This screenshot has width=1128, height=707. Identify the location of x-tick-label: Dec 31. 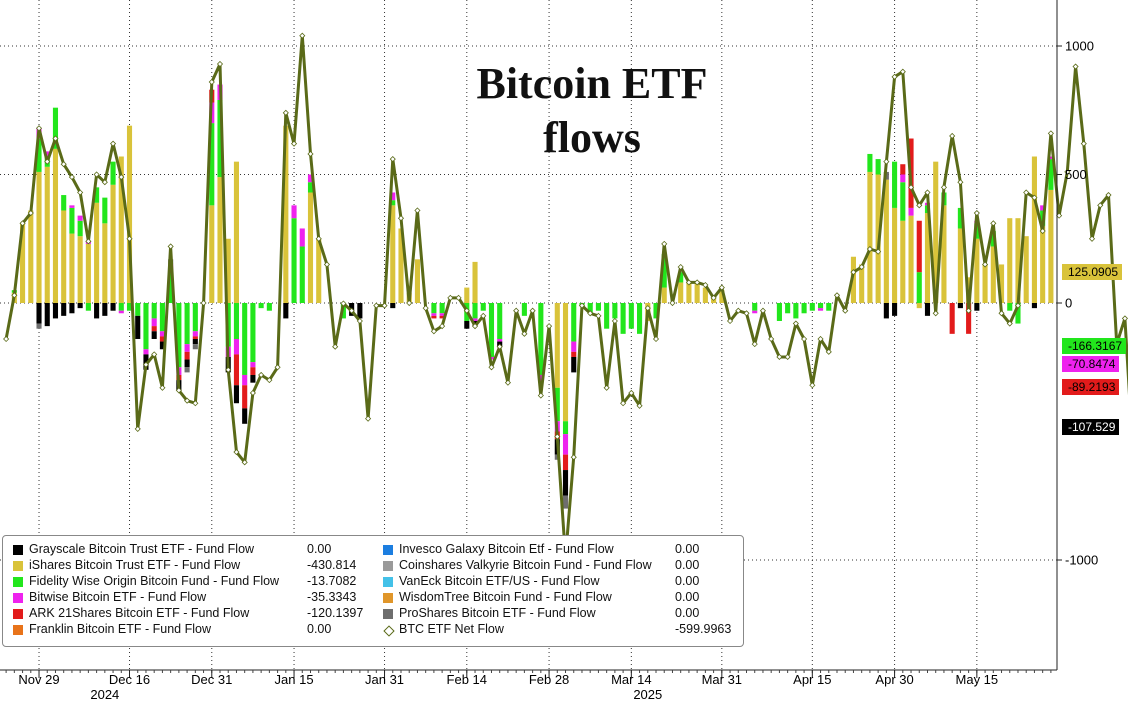
(211, 679).